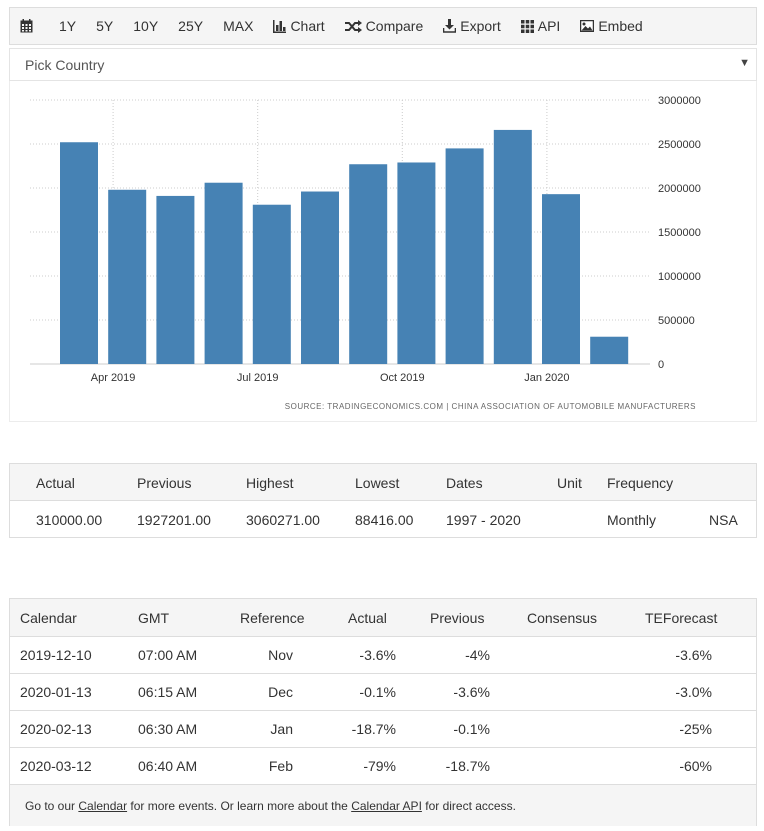 The image size is (764, 831). What do you see at coordinates (280, 692) in the screenshot?
I see `calendar-cell-reference: Dec` at bounding box center [280, 692].